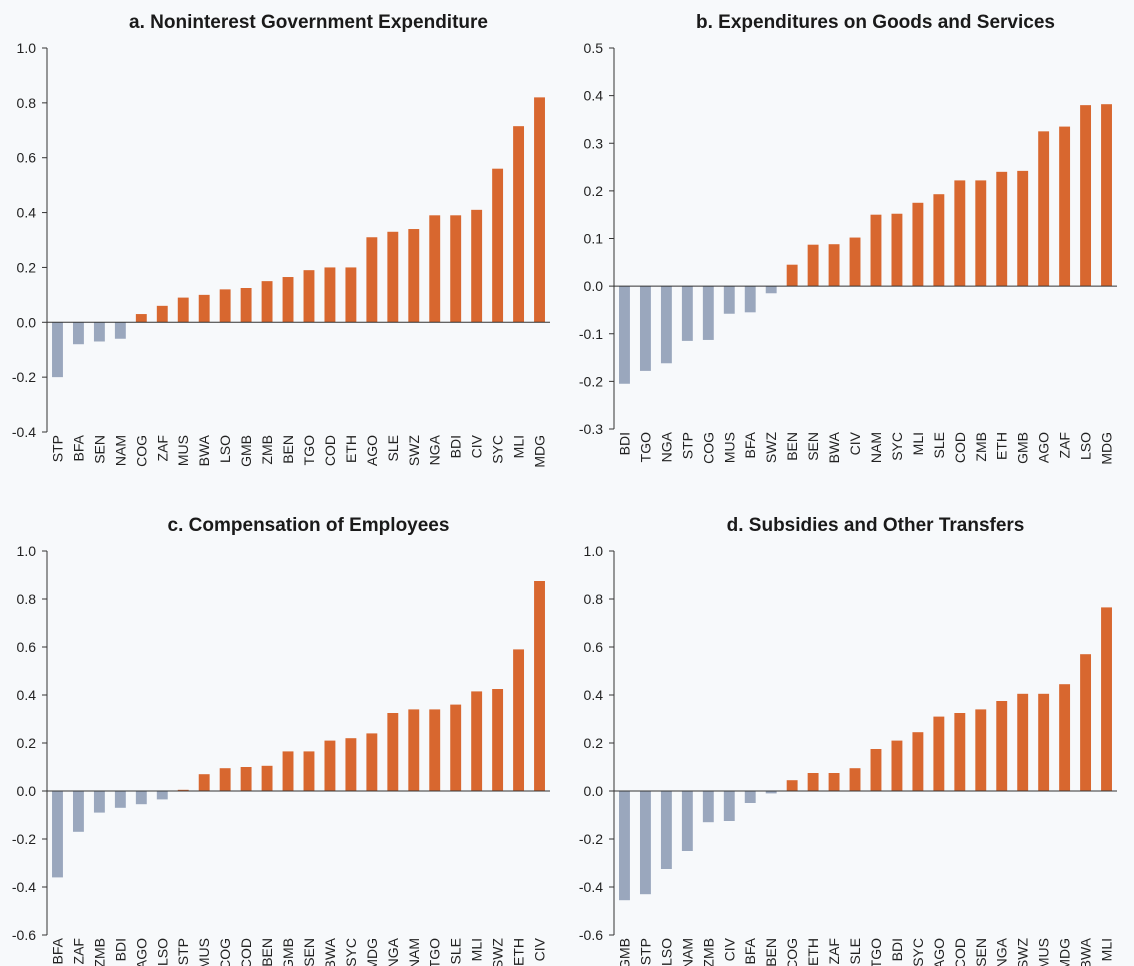 This screenshot has width=1134, height=966. I want to click on bar-syc, so click(918, 761).